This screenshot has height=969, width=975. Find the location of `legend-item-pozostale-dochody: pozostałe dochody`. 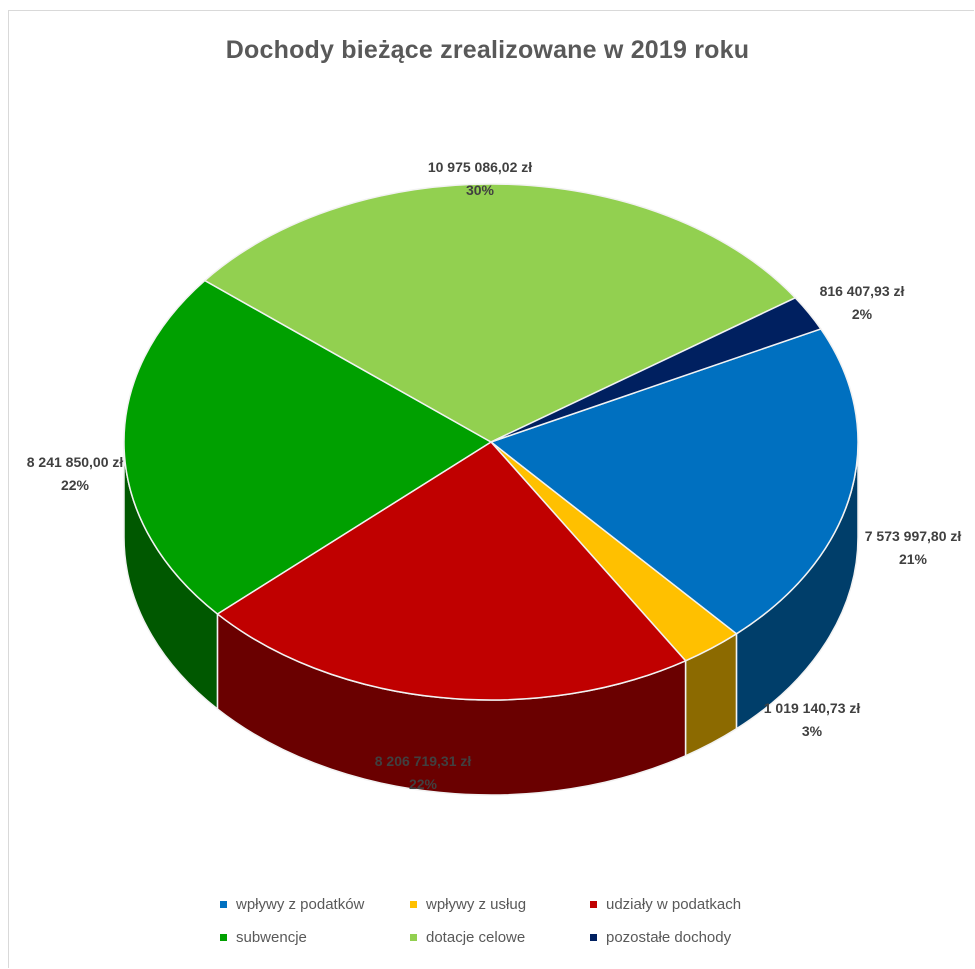

legend-item-pozostale-dochody: pozostałe dochody is located at coordinates (700, 937).